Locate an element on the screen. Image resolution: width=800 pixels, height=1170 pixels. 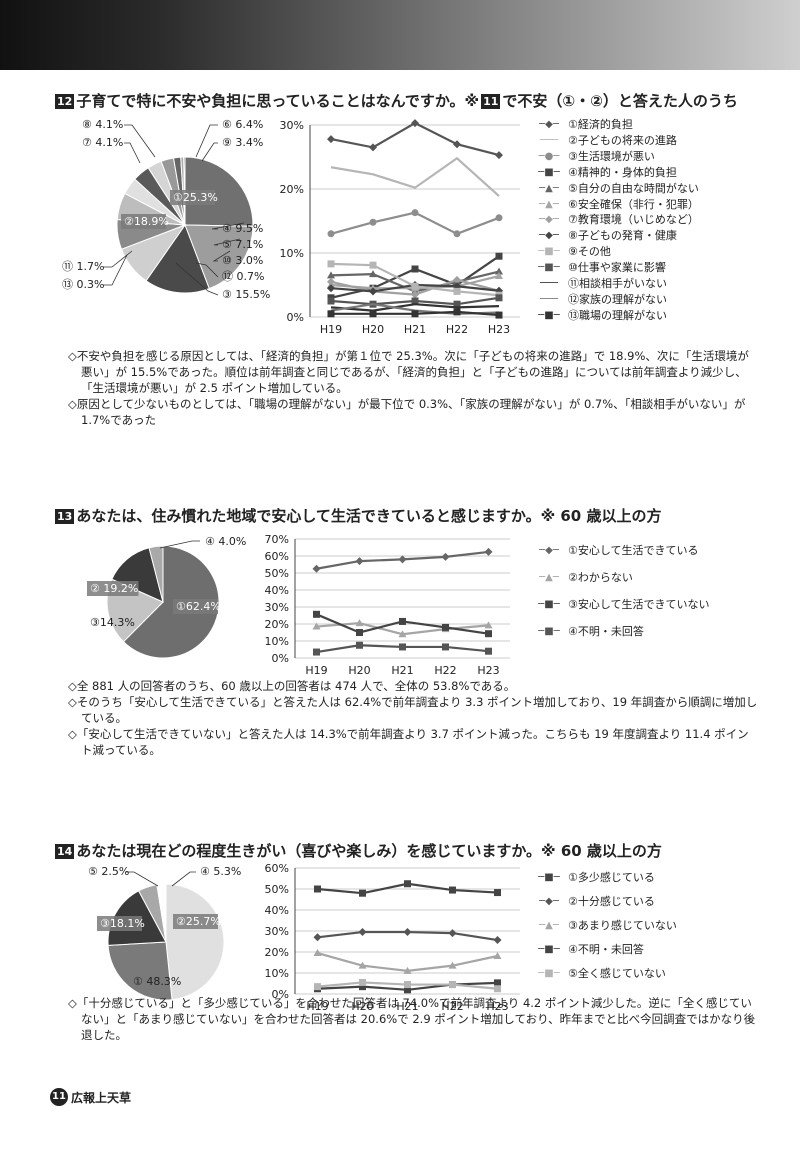
tick-label: 20% is located at coordinates (292, 189).